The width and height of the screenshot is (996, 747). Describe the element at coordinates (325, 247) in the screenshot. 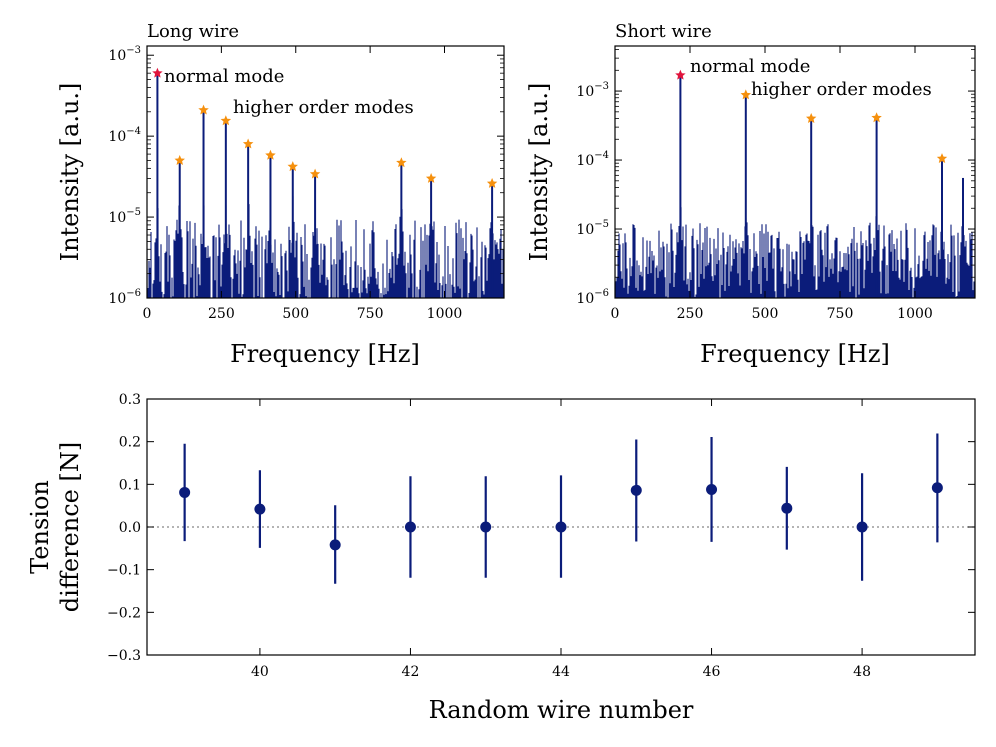

I see `long-wire-noise-spectrum` at that location.